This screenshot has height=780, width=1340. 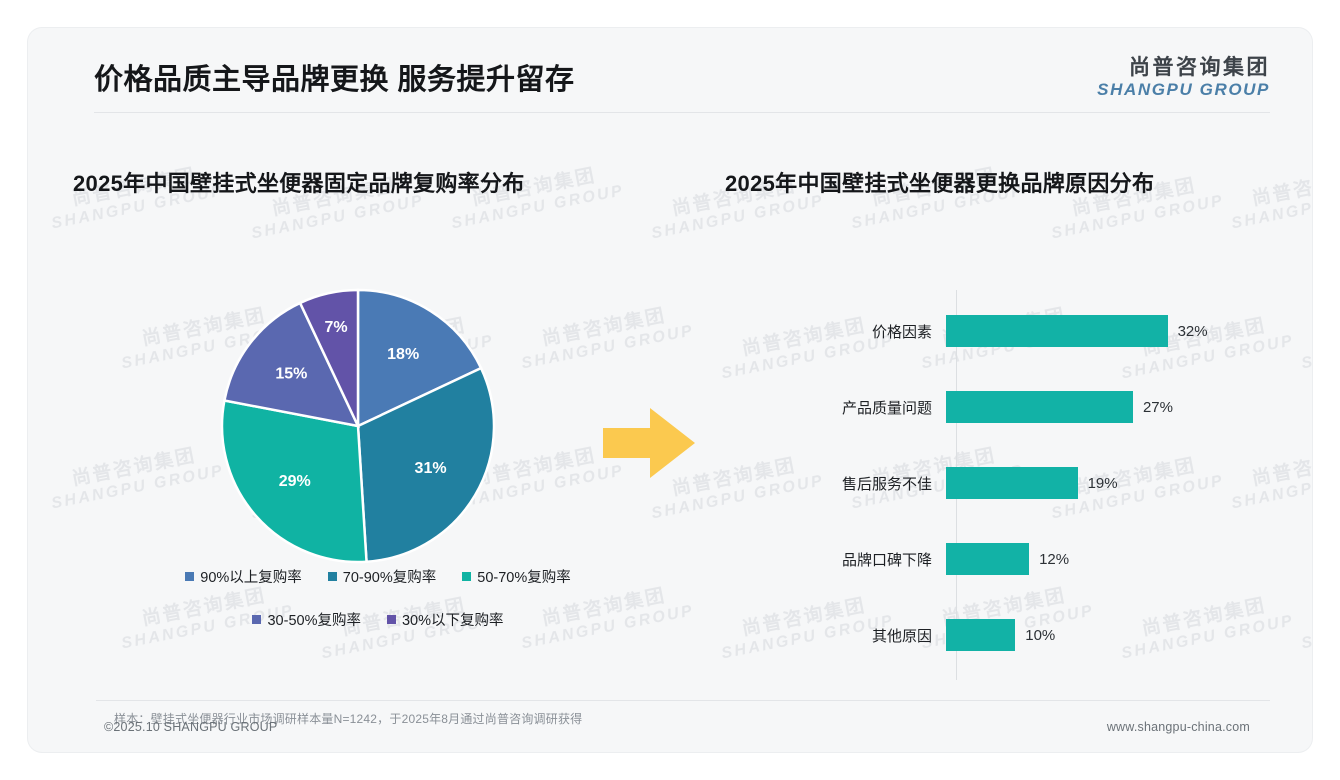 I want to click on pie-slice-value: 7%, so click(x=335, y=327).